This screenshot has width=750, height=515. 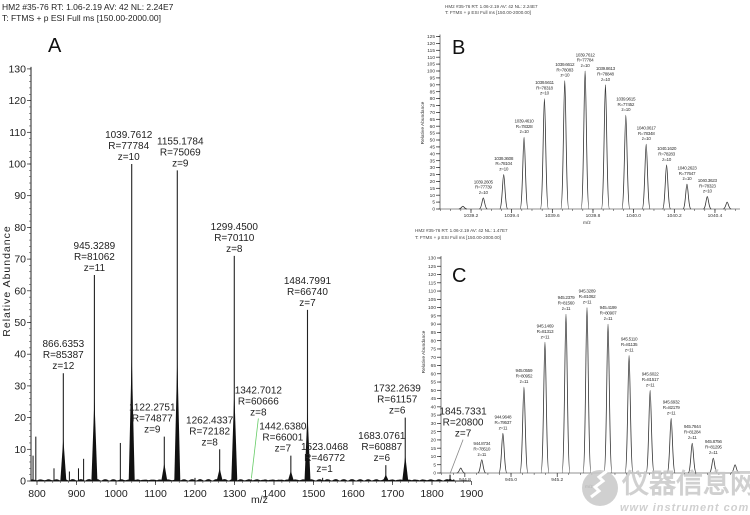 I want to click on x-tick-label: 800, so click(x=37, y=494).